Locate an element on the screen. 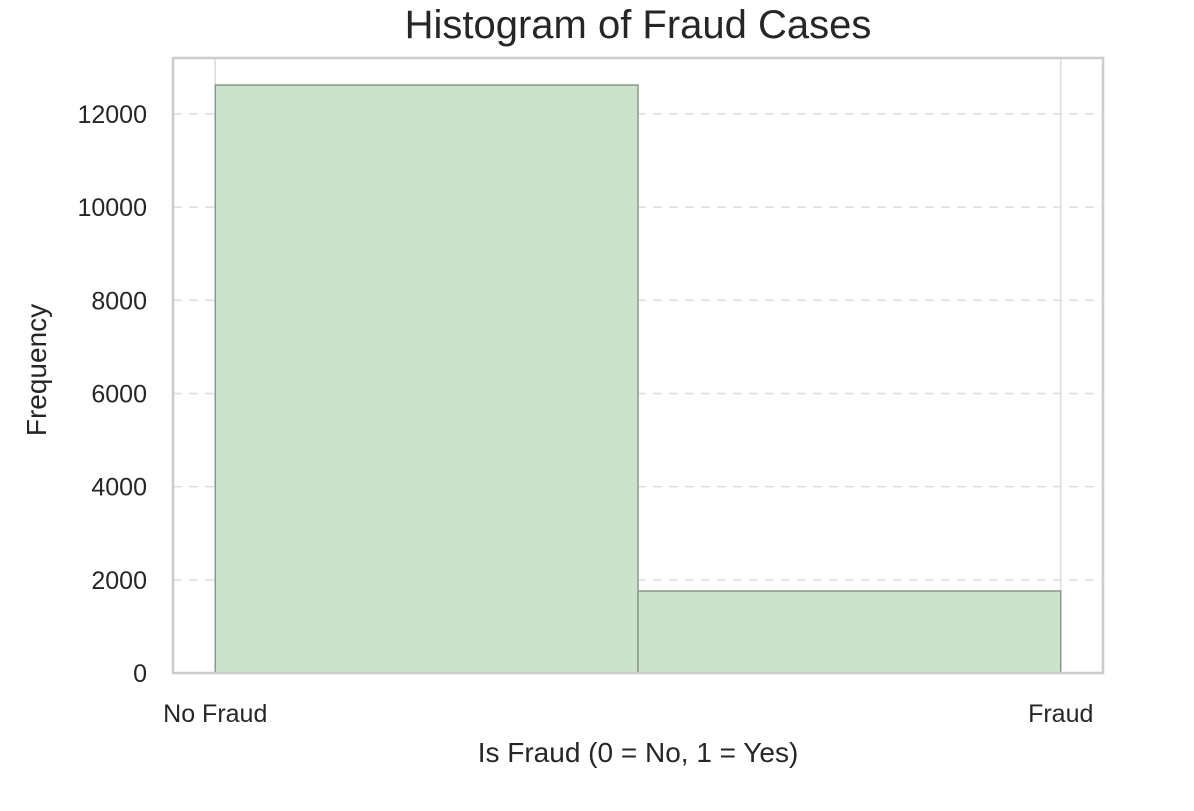  x-tick-label: No Fraud is located at coordinates (215, 714).